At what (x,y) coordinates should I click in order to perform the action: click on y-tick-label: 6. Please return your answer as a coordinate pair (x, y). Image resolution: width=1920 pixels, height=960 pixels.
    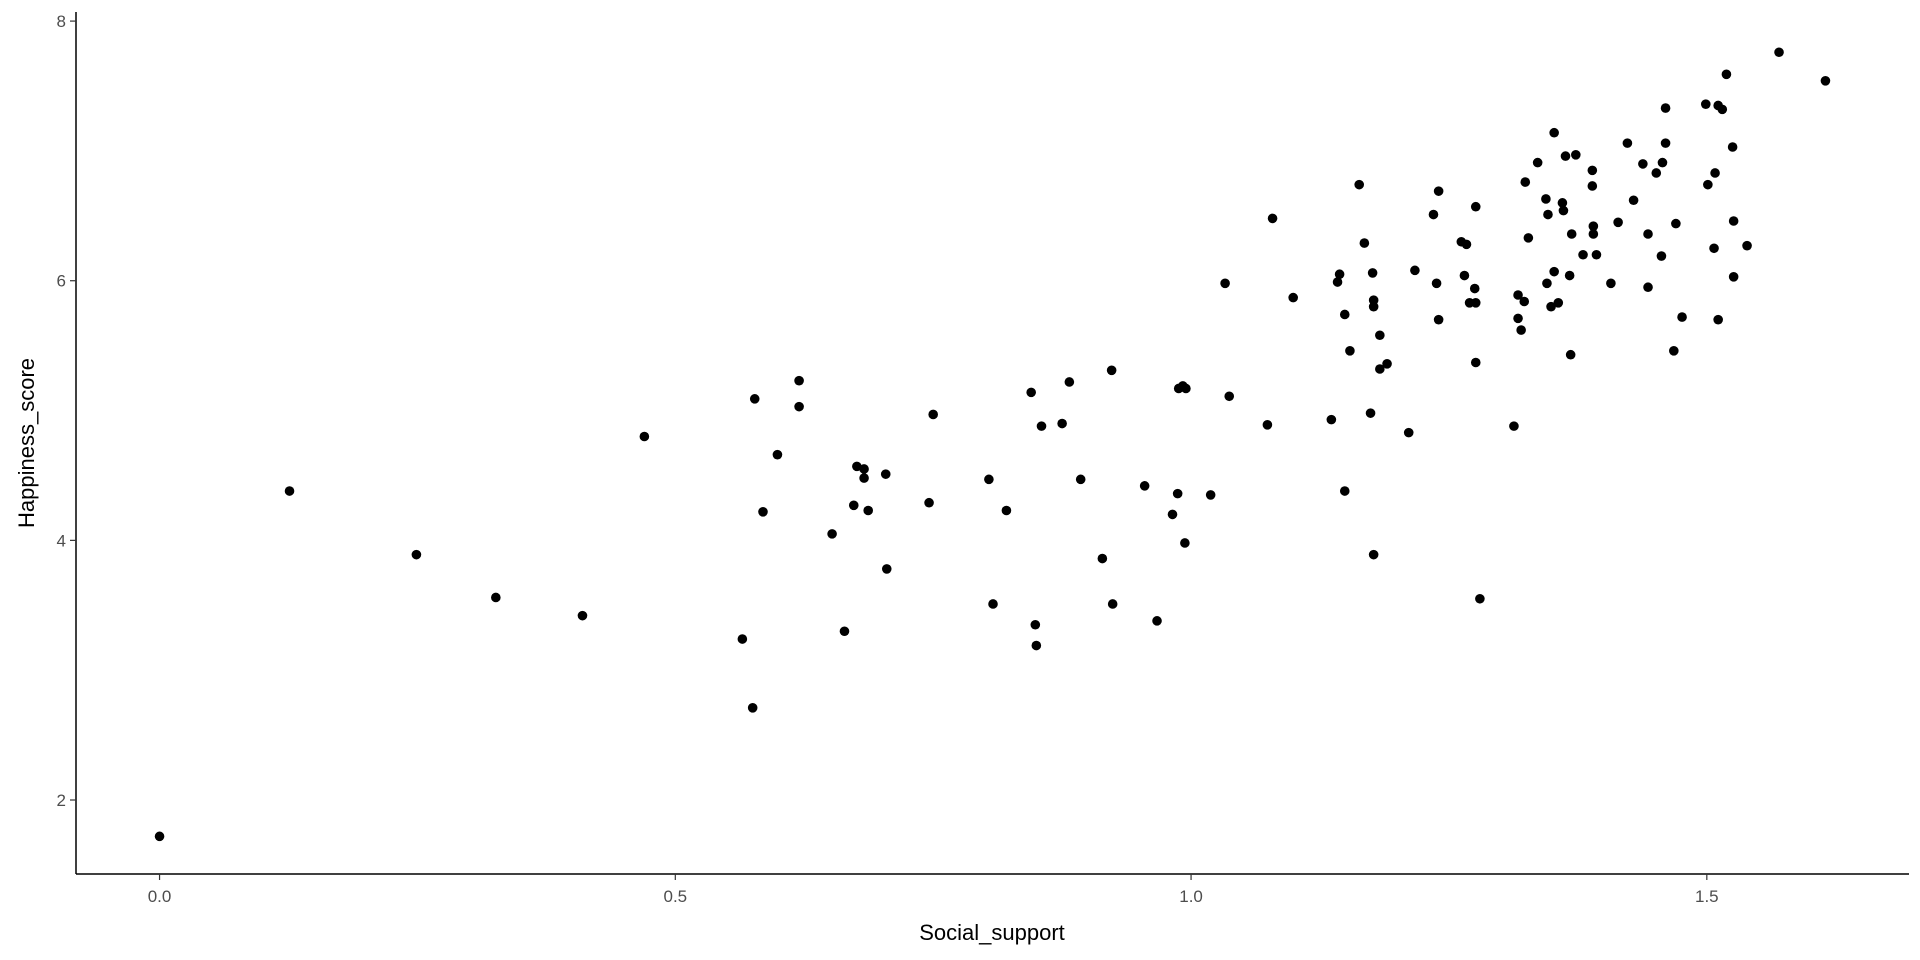
    Looking at the image, I should click on (61, 281).